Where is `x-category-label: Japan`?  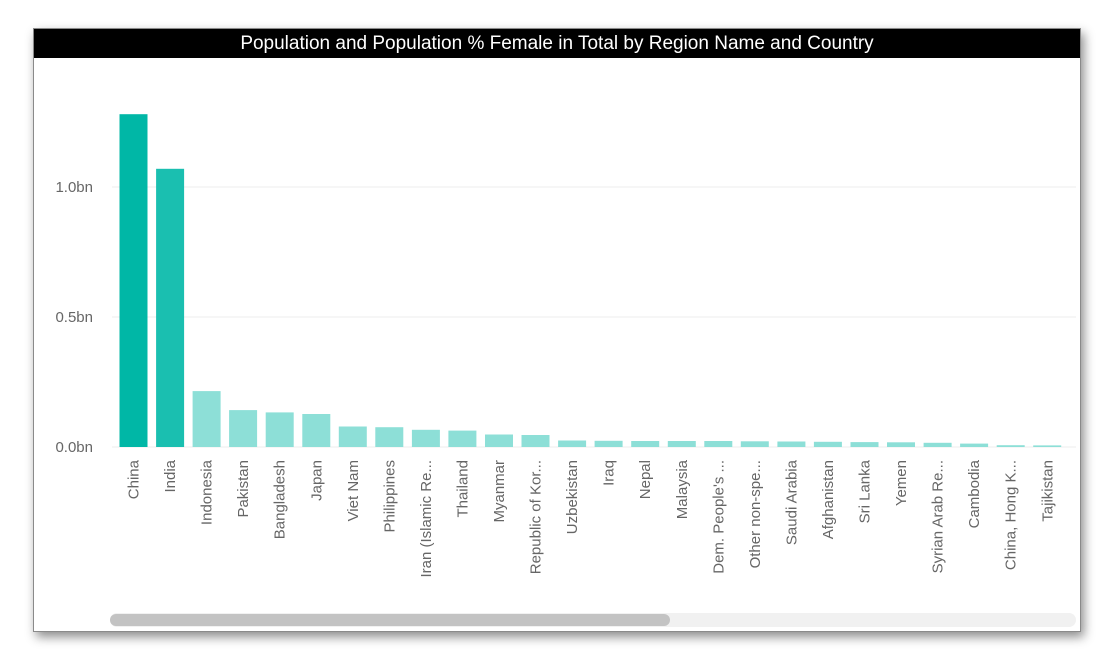
x-category-label: Japan is located at coordinates (316, 480).